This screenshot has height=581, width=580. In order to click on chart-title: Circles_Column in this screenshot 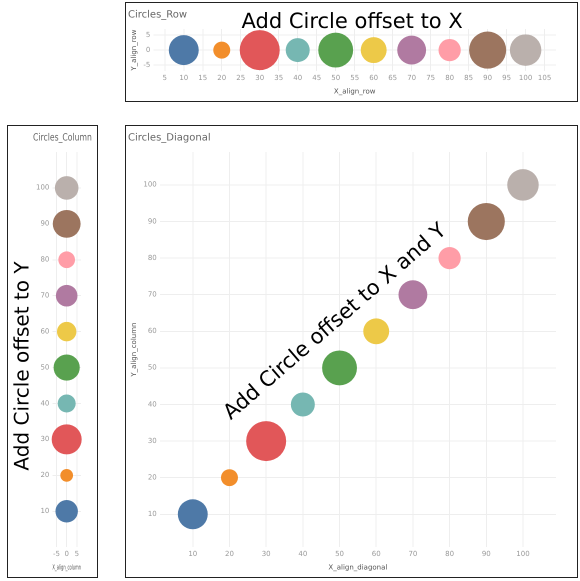, I will do `click(62, 138)`.